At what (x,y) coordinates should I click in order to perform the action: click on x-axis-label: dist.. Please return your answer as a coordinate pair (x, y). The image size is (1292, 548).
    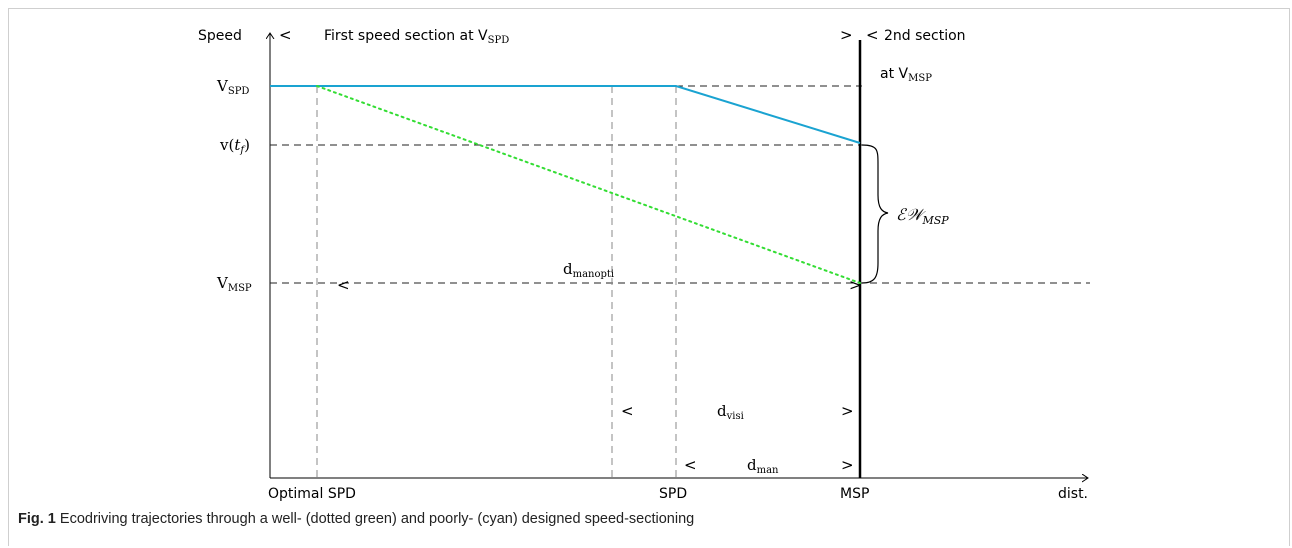
    Looking at the image, I should click on (1073, 494).